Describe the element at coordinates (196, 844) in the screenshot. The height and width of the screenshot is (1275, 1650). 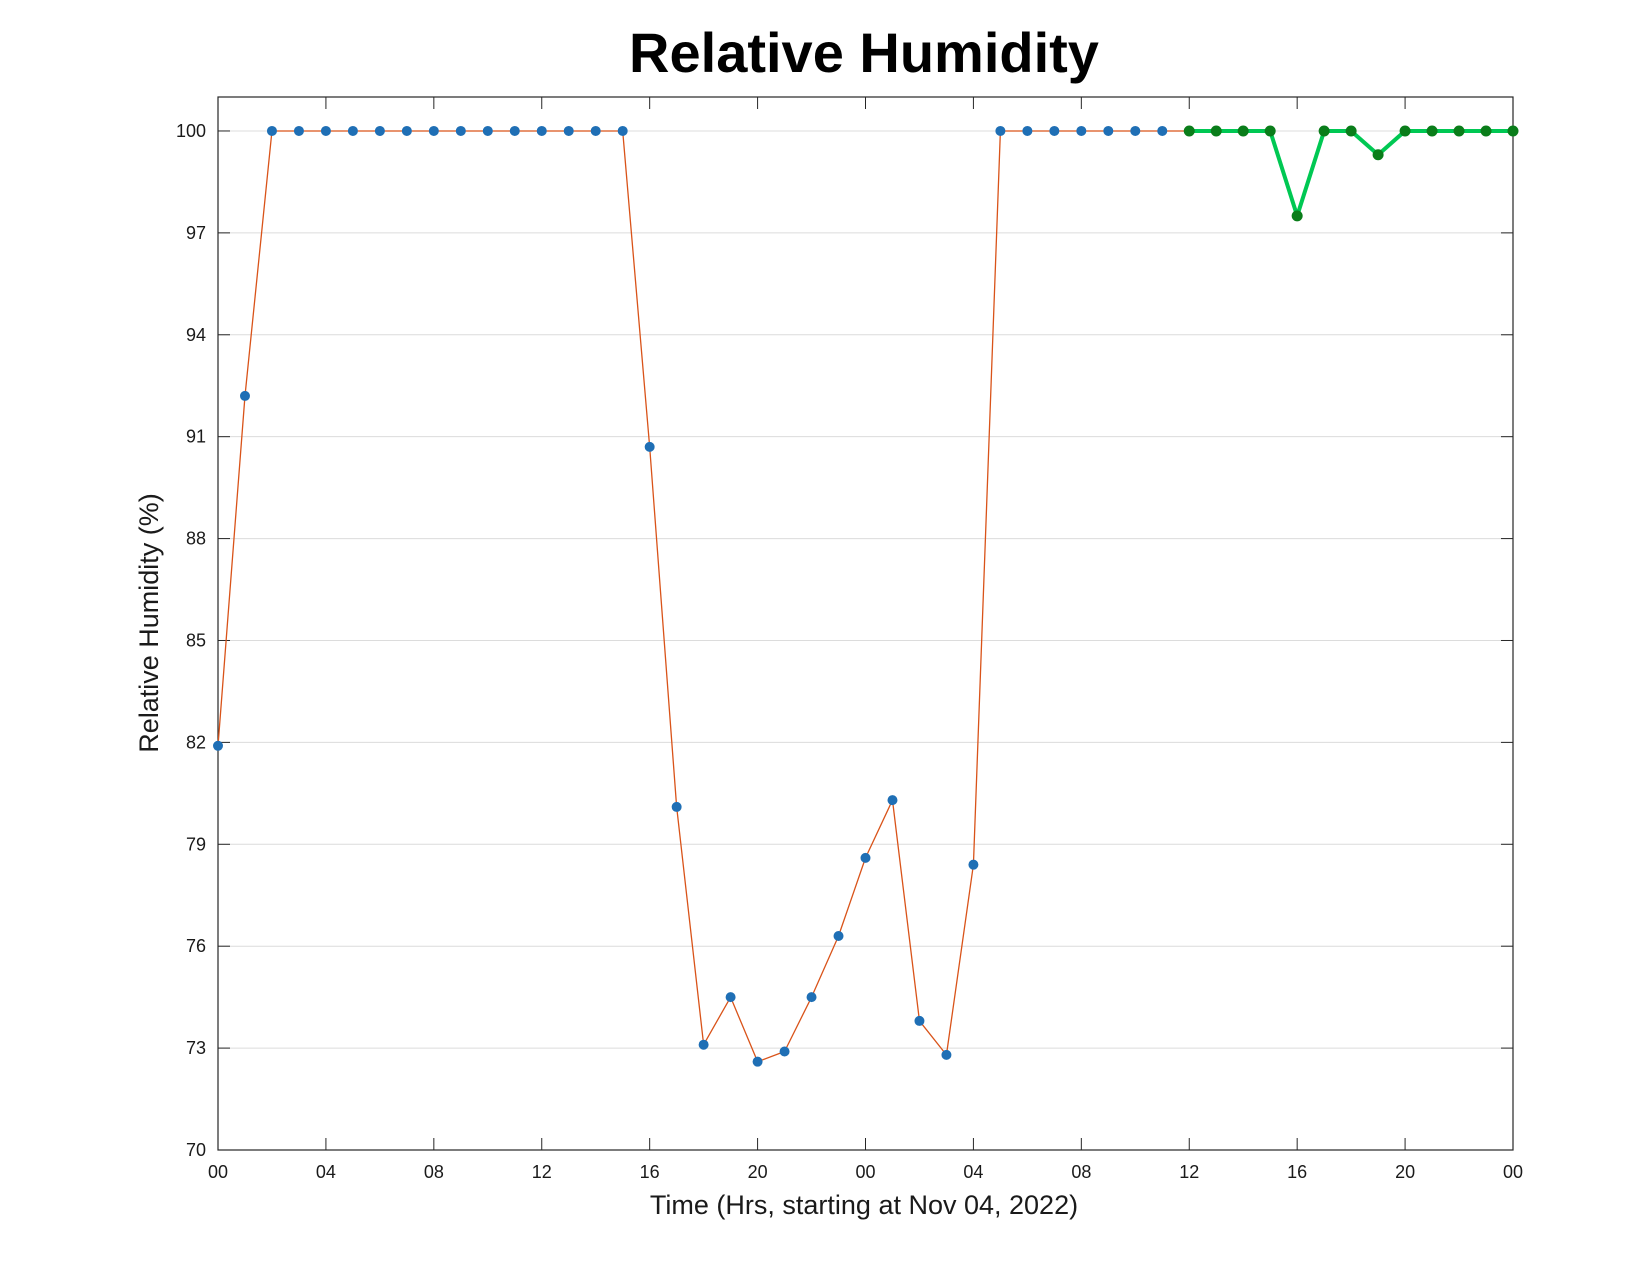
I see `y-tick-label: 79` at that location.